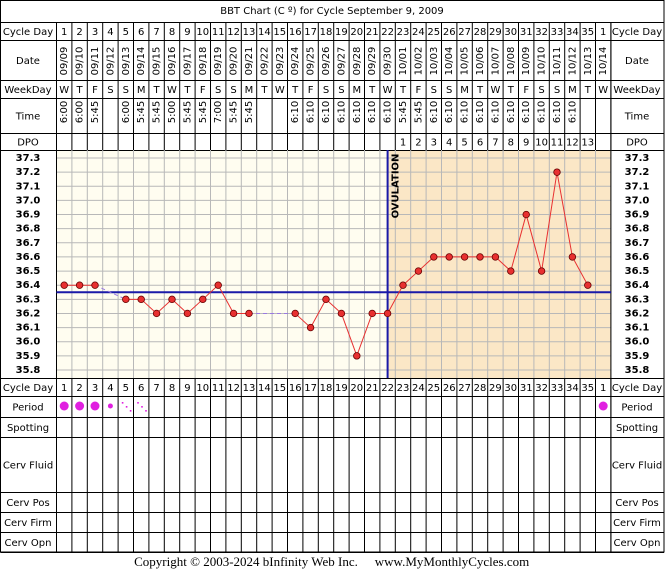 The height and width of the screenshot is (572, 665). I want to click on cycle-day: 5, so click(126, 388).